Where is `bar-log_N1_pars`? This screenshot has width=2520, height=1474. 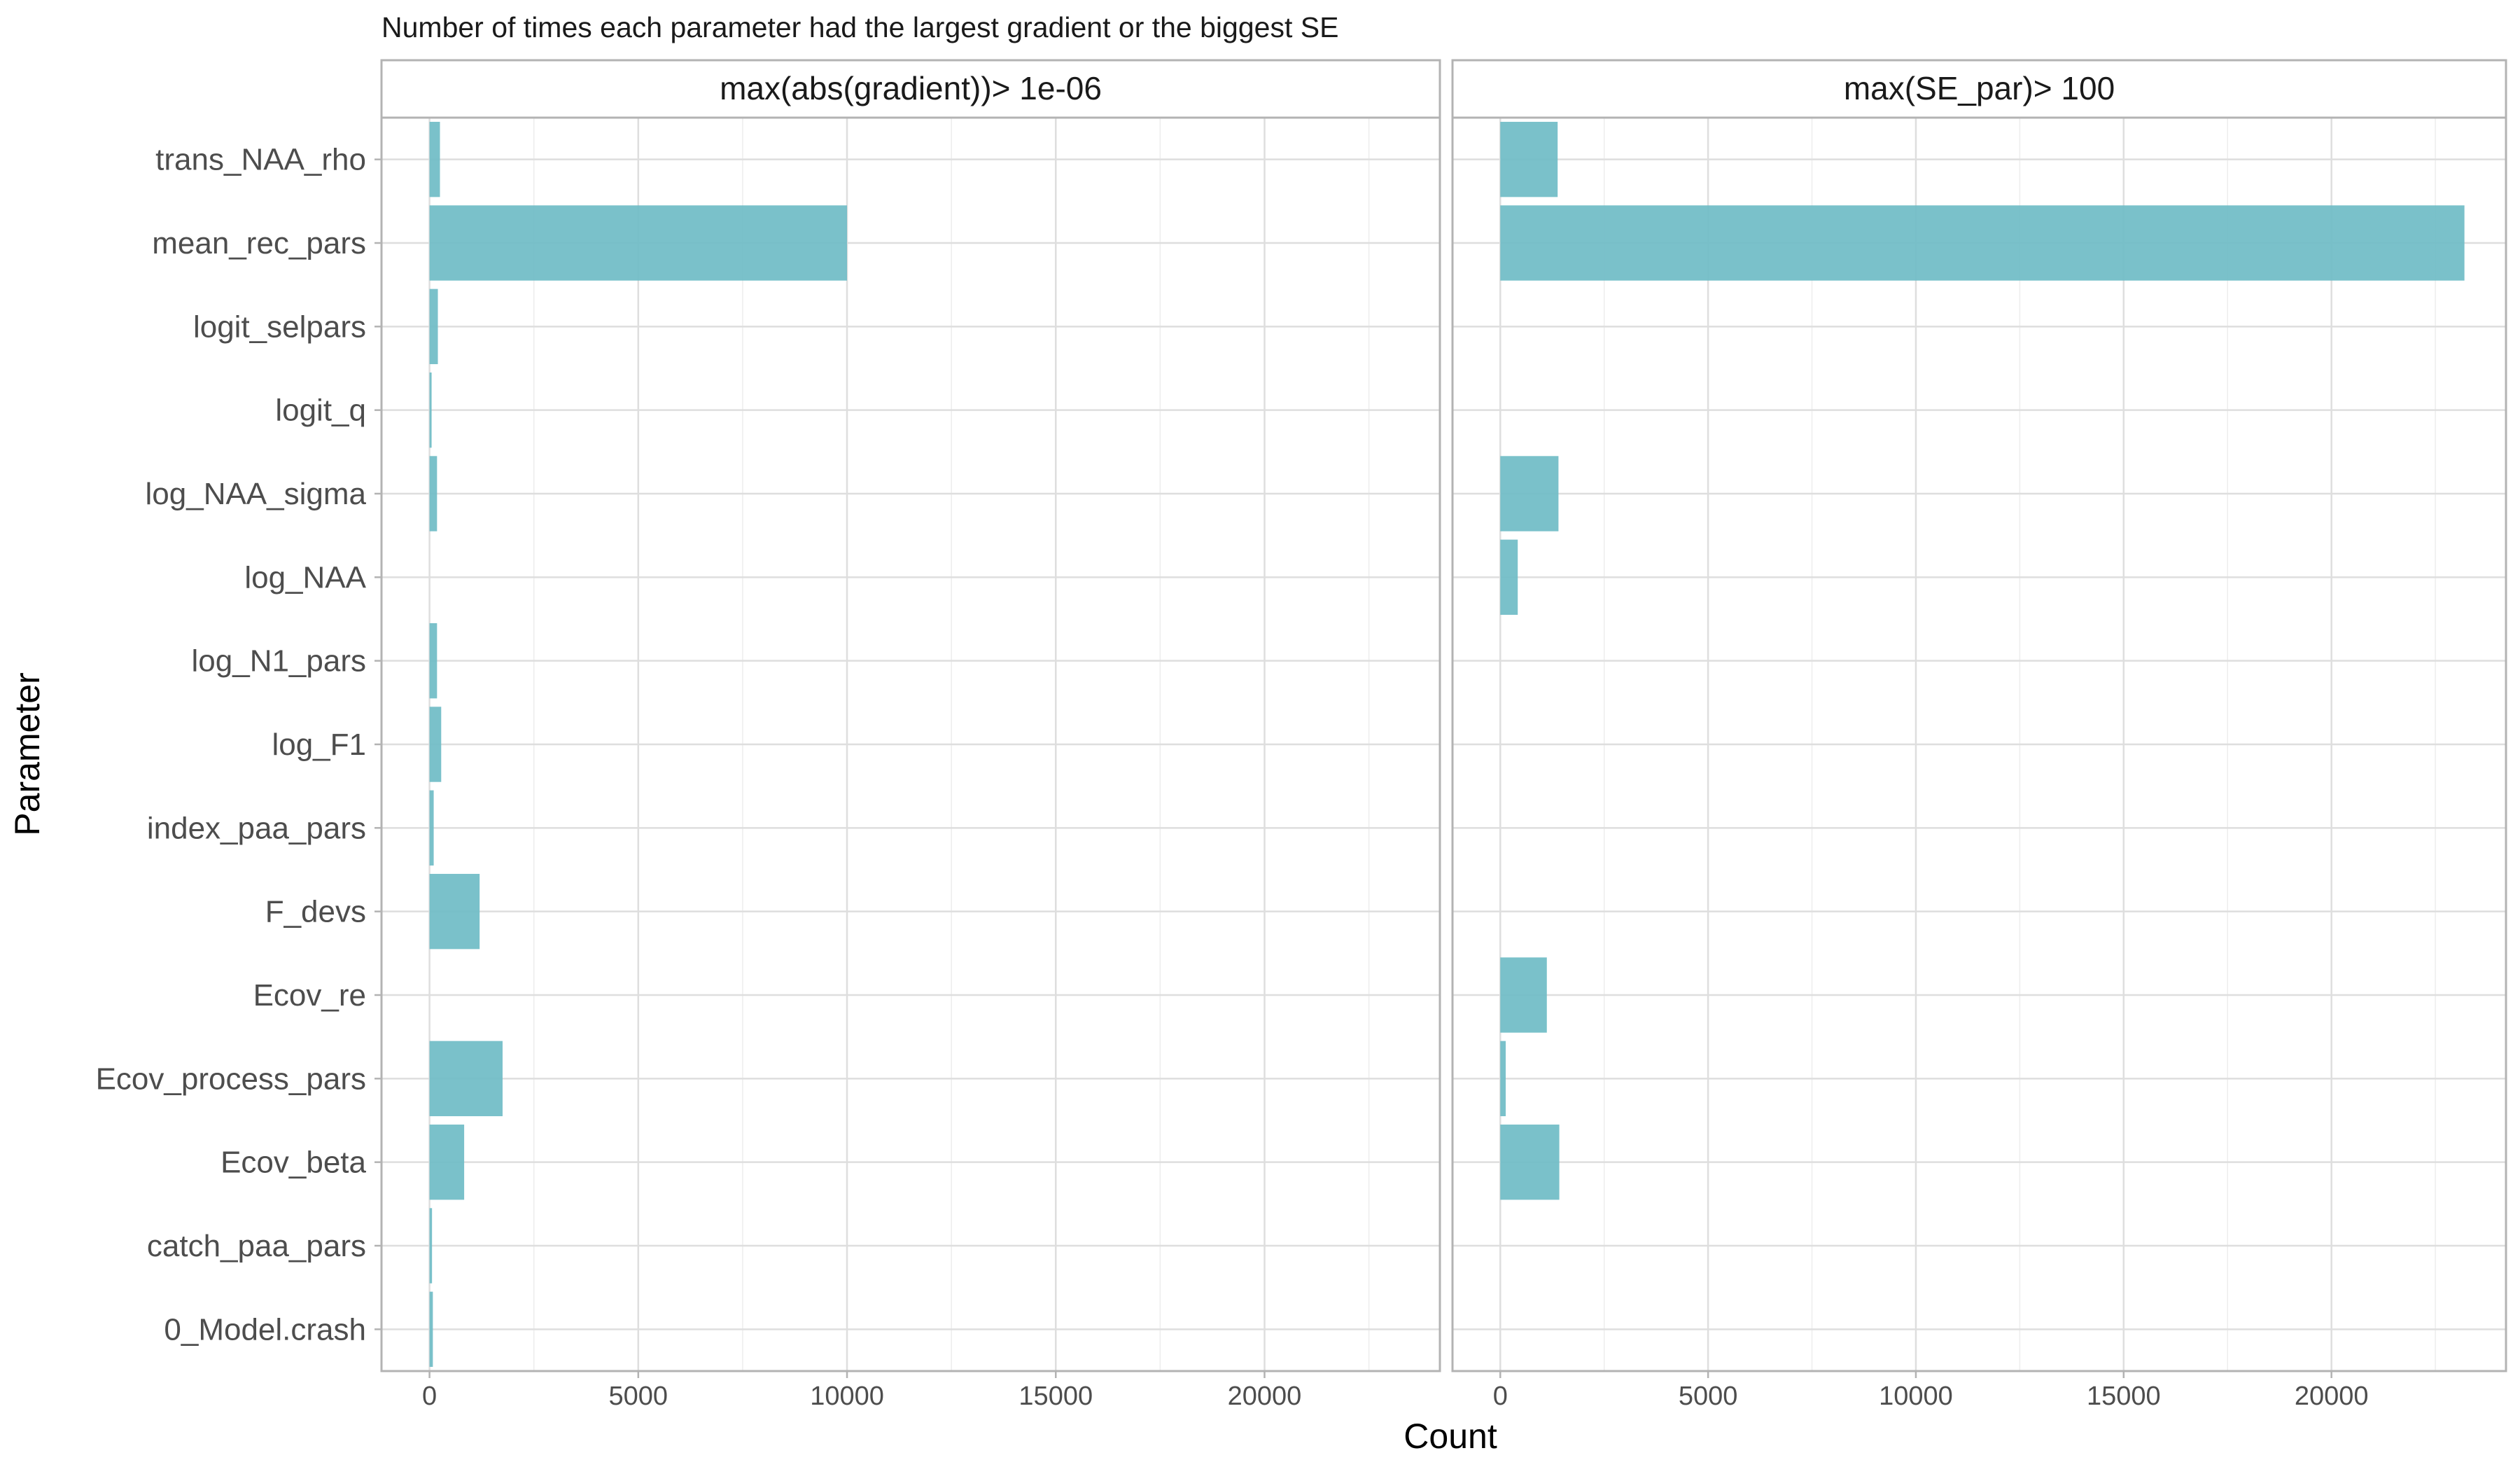
bar-log_N1_pars is located at coordinates (433, 661).